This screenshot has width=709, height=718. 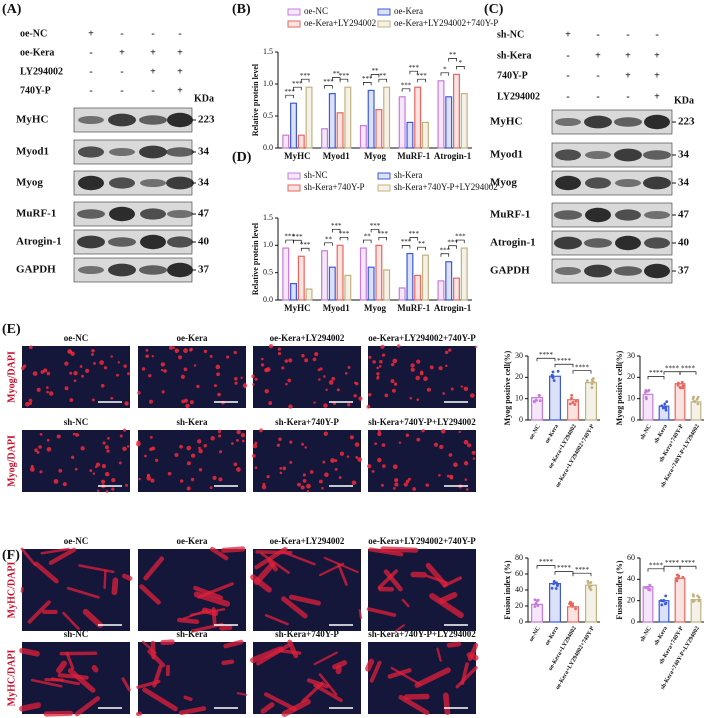 What do you see at coordinates (619, 387) in the screenshot?
I see `y-axis-label: Myog positive cell(%)` at bounding box center [619, 387].